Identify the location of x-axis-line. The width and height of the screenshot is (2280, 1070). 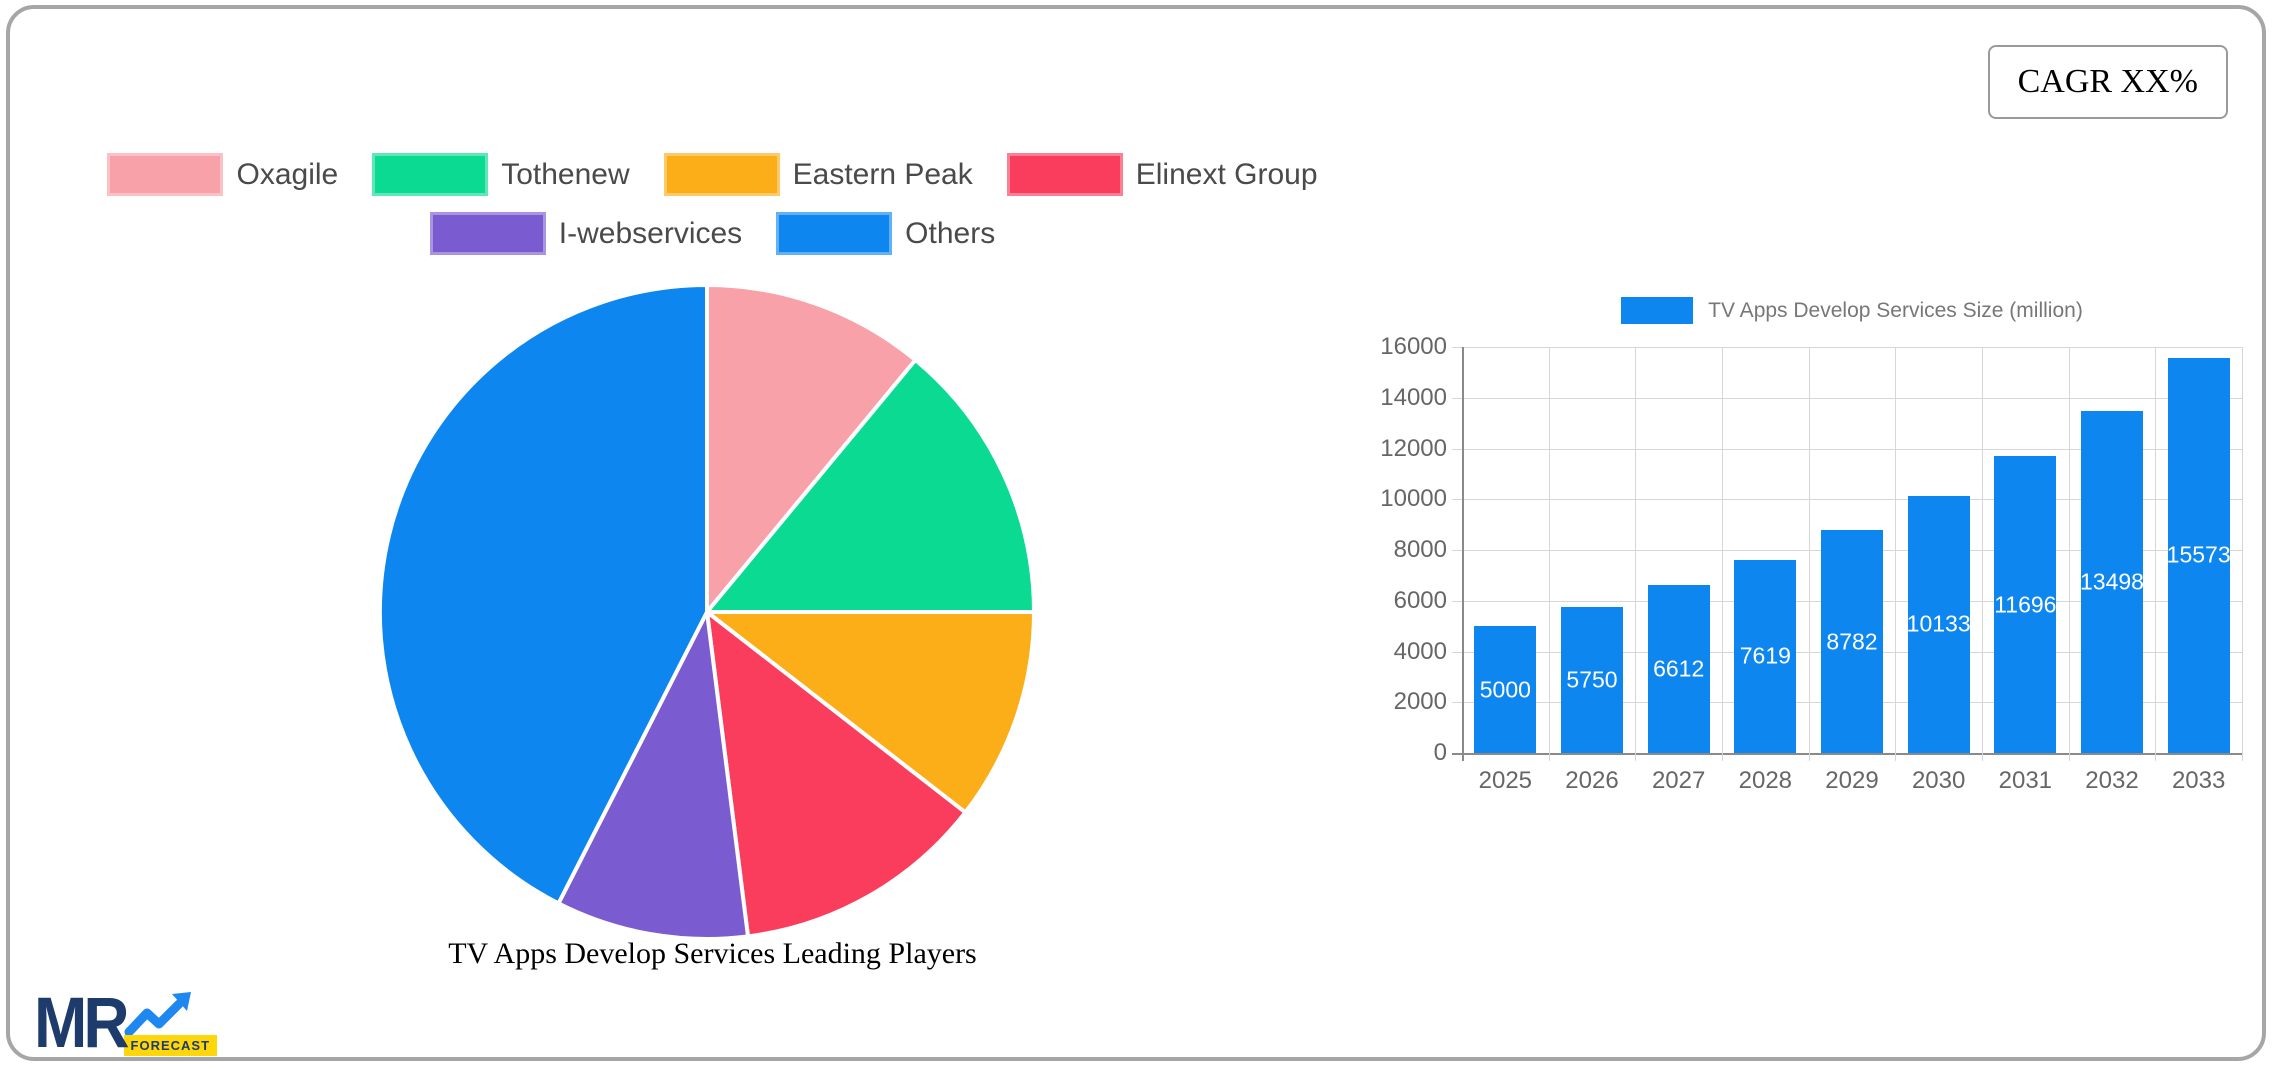
(1847, 754).